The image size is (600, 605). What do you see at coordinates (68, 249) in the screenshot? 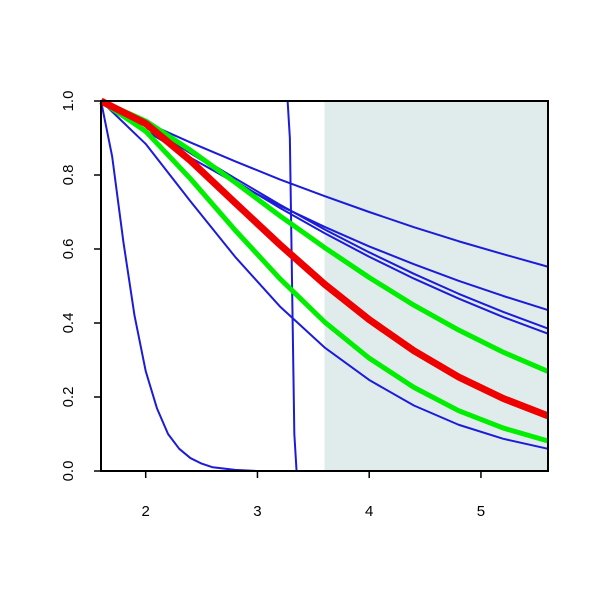
I see `y-tick-label: 0.6` at bounding box center [68, 249].